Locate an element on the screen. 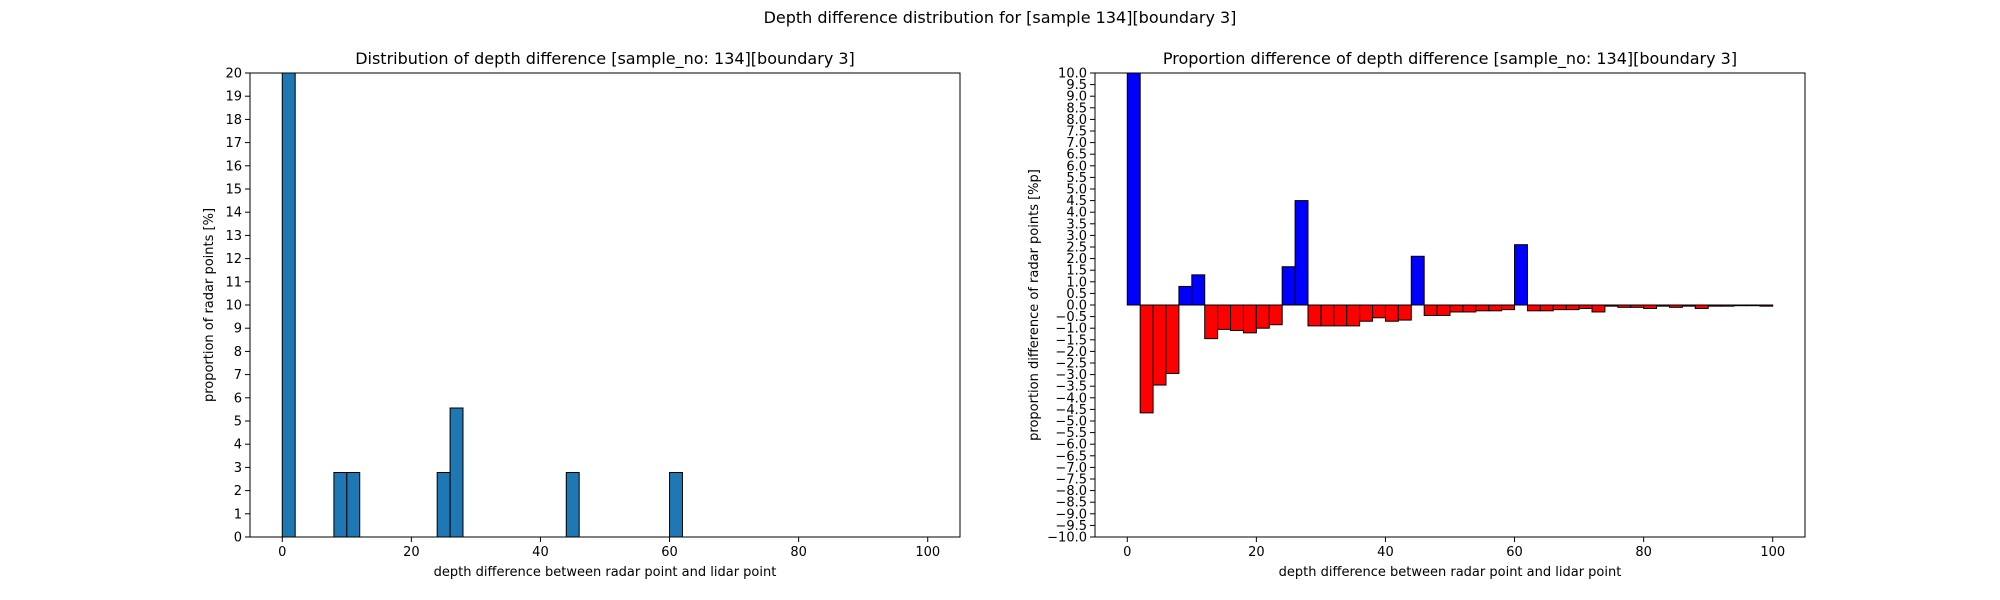 This screenshot has height=600, width=2000. y-tick-label: −1.0 is located at coordinates (1071, 329).